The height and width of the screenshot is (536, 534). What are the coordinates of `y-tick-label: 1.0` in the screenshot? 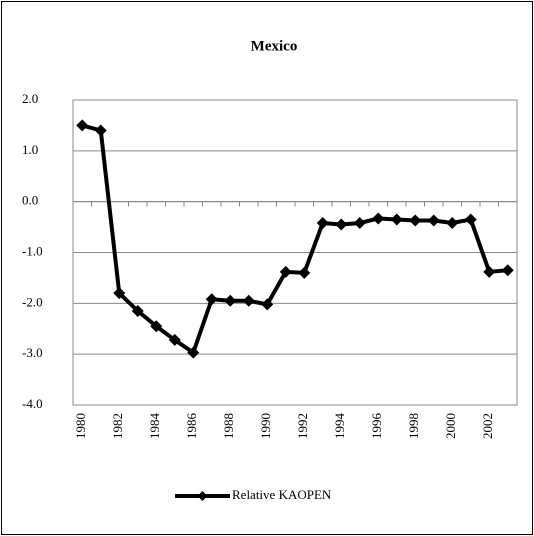 It's located at (30, 149).